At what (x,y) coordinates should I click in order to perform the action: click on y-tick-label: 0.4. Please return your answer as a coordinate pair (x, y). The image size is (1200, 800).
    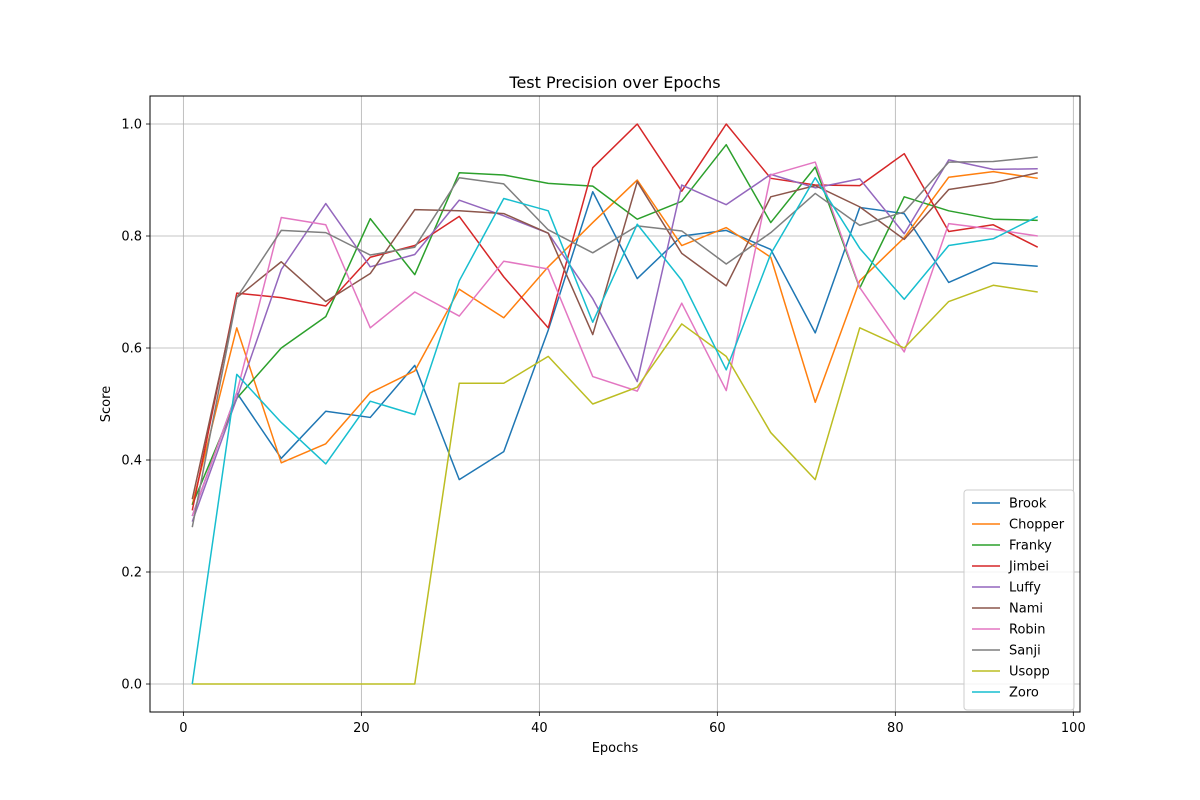
    Looking at the image, I should click on (131, 461).